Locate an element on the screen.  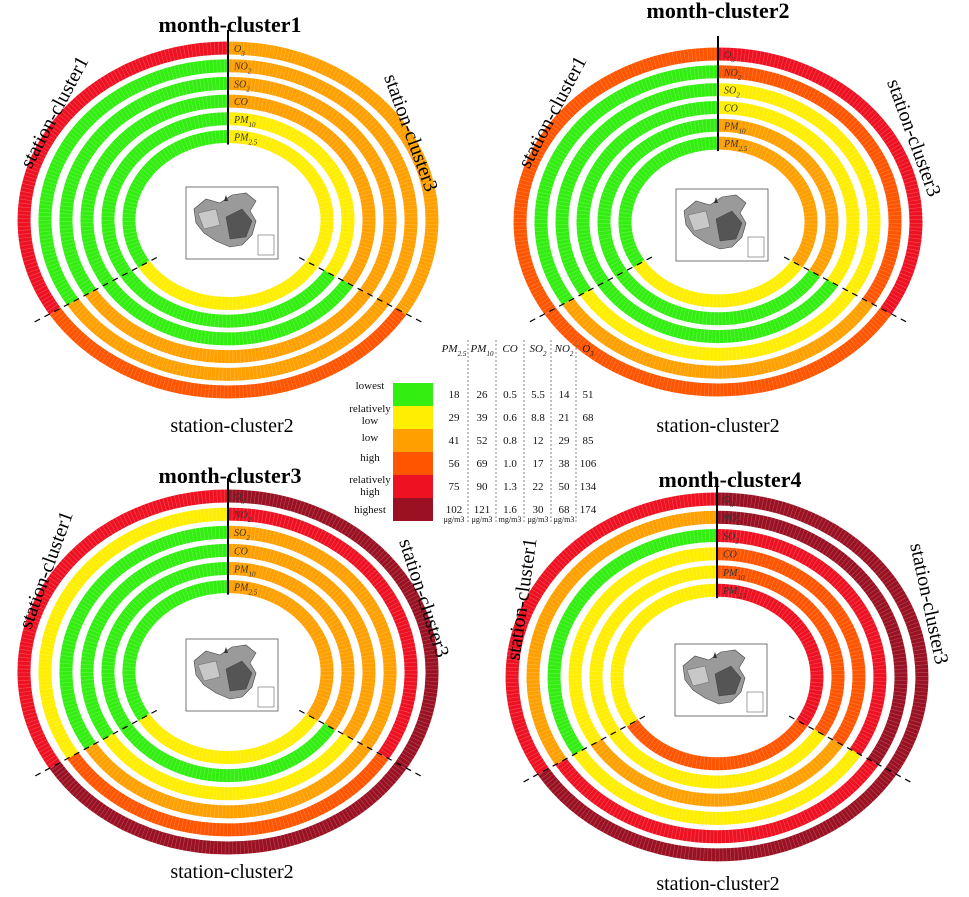
legend-value: 29 is located at coordinates (455, 418).